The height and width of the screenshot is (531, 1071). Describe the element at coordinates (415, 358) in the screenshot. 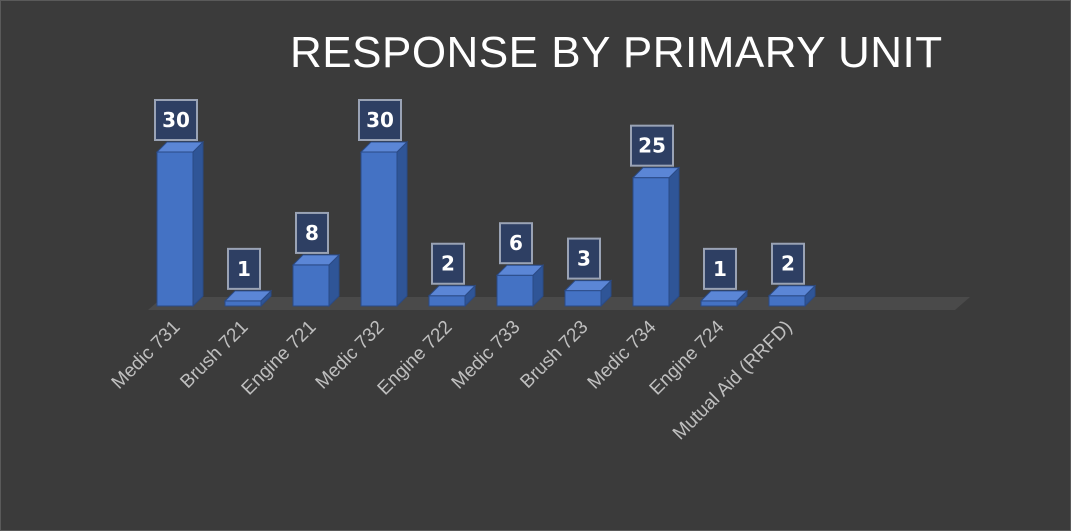

I see `category-label: Engine 722` at that location.